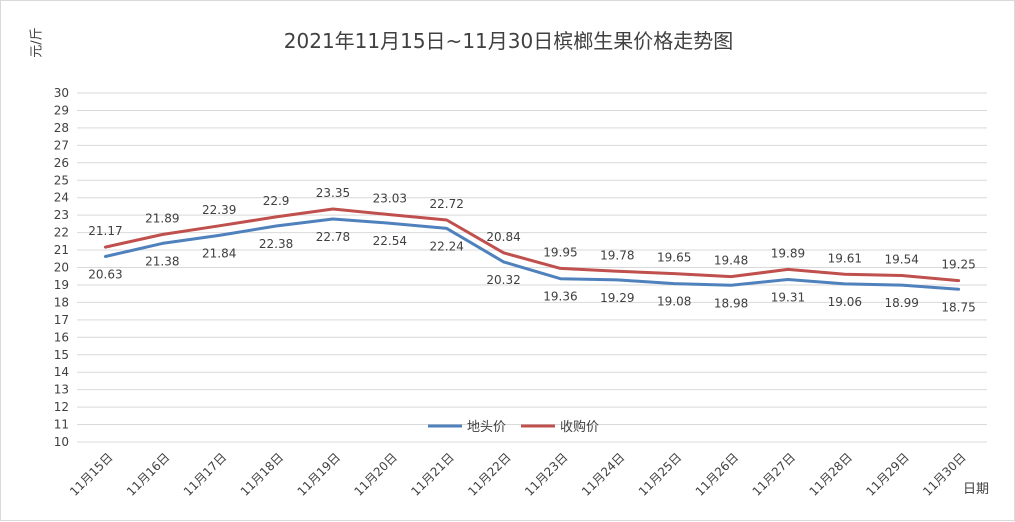 The width and height of the screenshot is (1015, 522). Describe the element at coordinates (731, 303) in the screenshot. I see `data-label: 18.98` at that location.